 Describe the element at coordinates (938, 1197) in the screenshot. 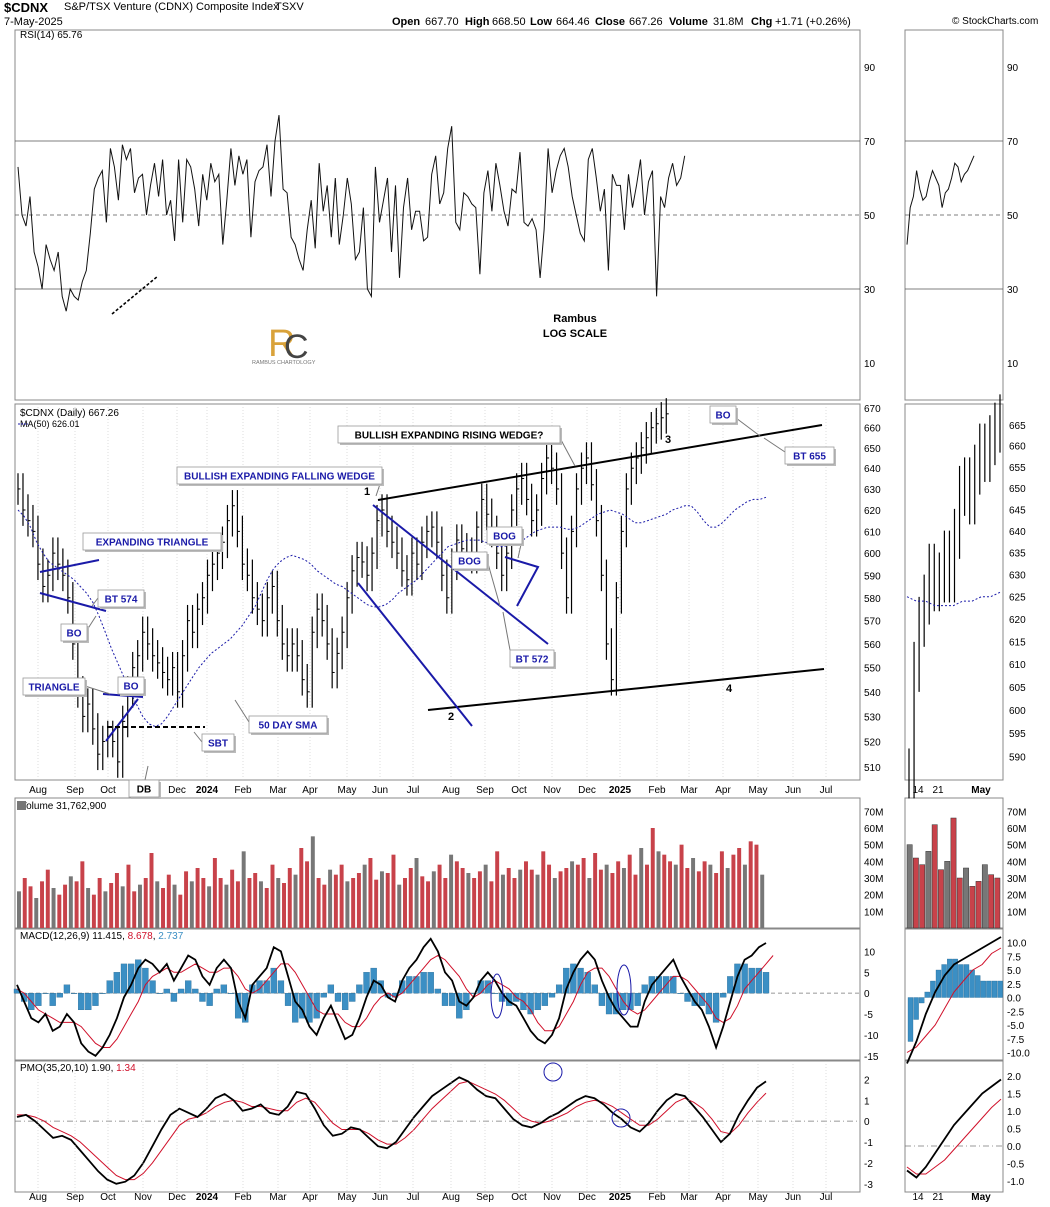

I see `pmo-zoom-x-tick-label: 21` at that location.